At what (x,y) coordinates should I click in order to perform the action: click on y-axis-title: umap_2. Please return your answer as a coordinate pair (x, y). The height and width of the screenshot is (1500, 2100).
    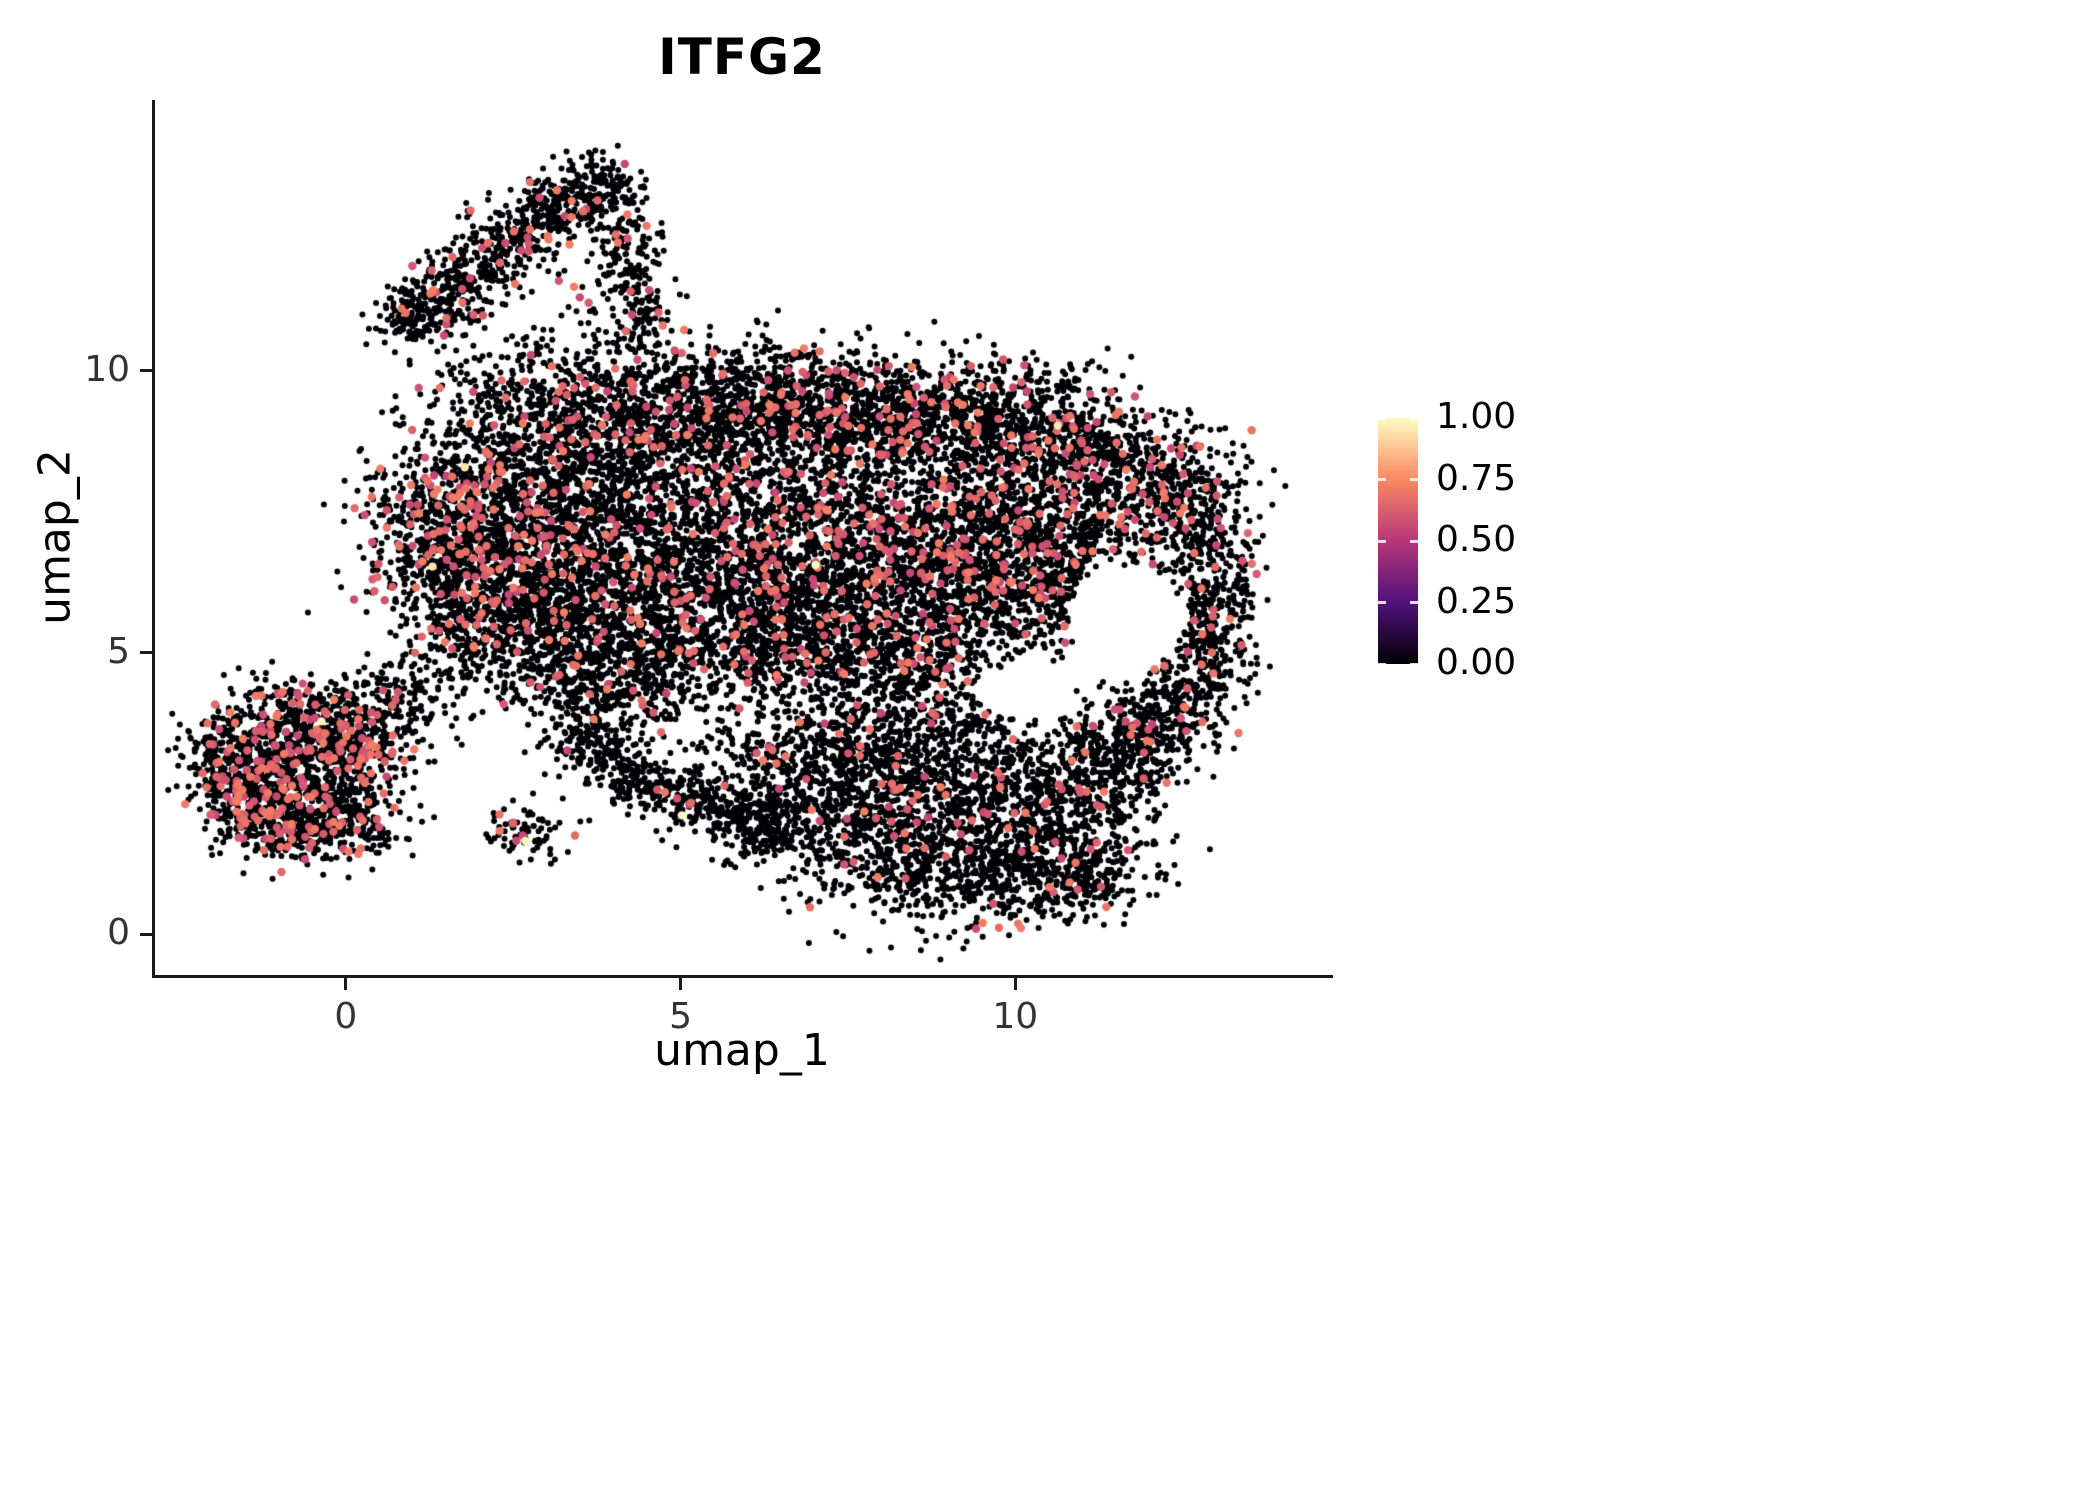
    Looking at the image, I should click on (55, 537).